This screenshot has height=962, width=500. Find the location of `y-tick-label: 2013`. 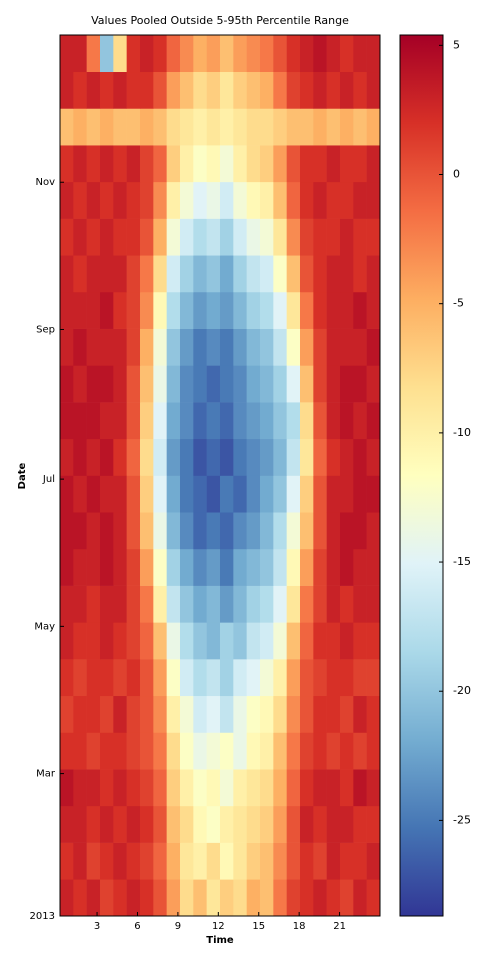

y-tick-label: 2013 is located at coordinates (42, 916).